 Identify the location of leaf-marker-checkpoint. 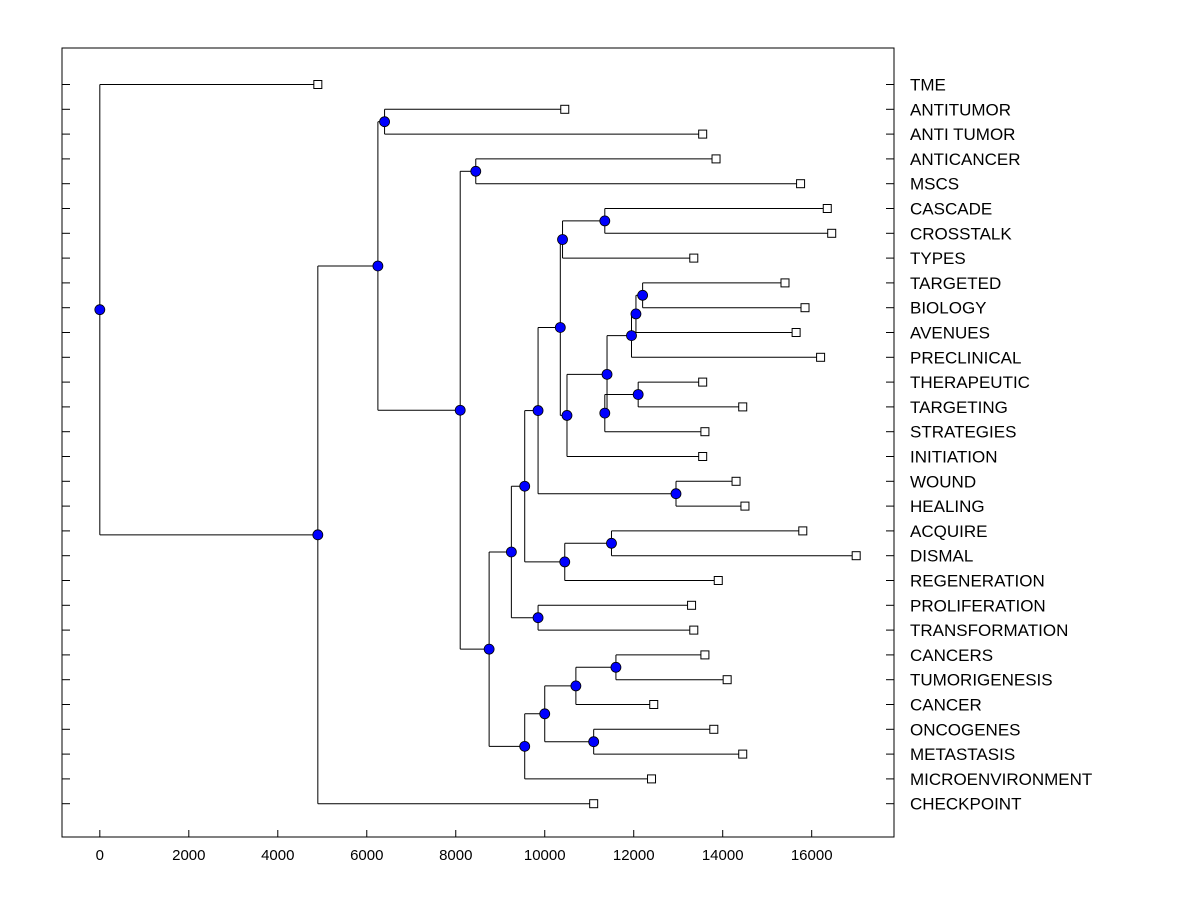
(594, 804).